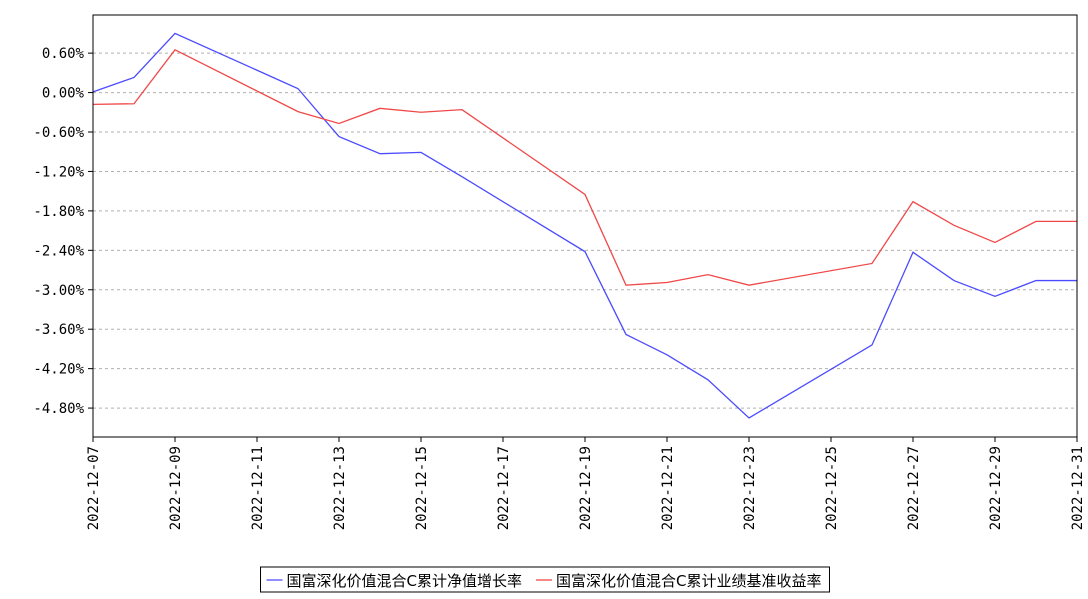 This screenshot has height=599, width=1088. Describe the element at coordinates (58, 409) in the screenshot. I see `y-tick-label: -4.80%` at that location.